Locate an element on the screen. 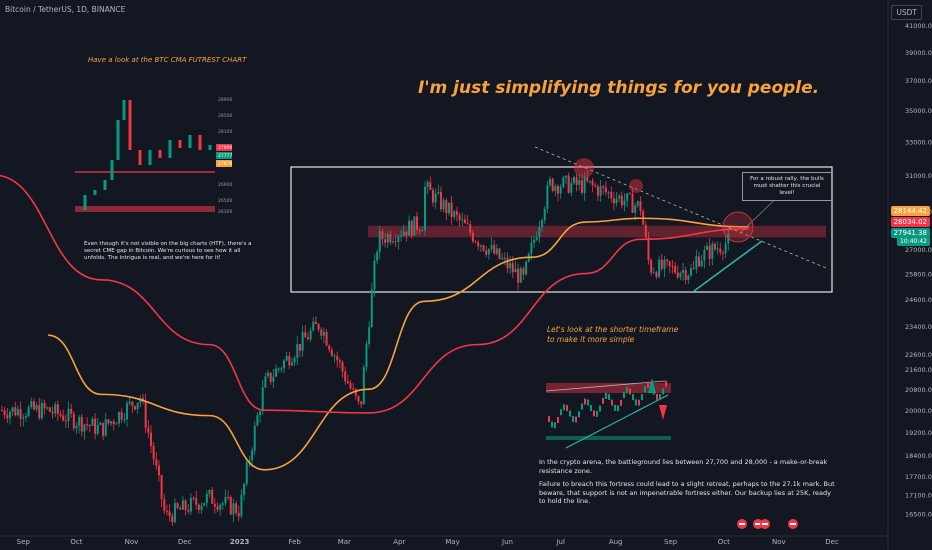  price-tag-orange-ma: 28144.42 is located at coordinates (910, 211).